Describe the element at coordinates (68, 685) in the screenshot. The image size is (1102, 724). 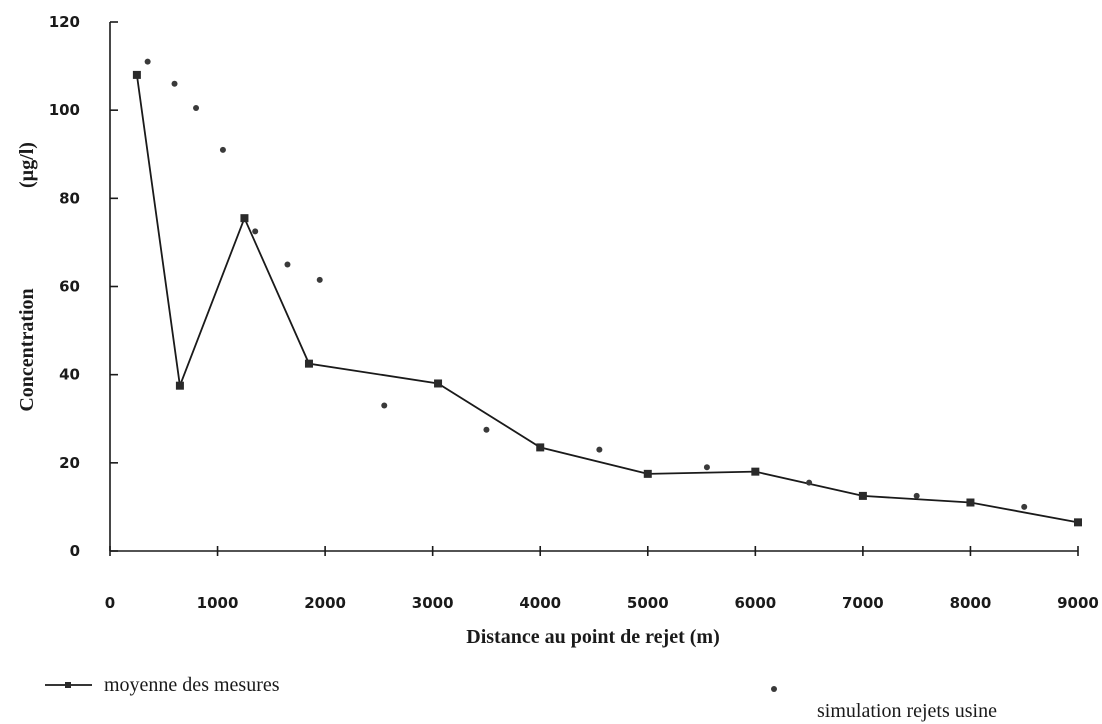
I see `legend-square-symbol` at that location.